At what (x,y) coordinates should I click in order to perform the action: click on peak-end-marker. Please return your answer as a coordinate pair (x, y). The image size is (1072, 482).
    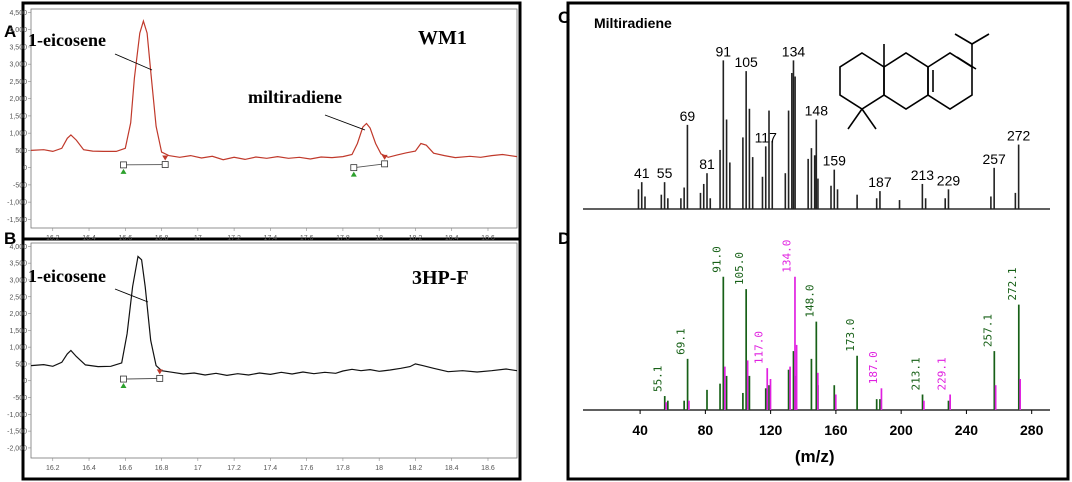
    Looking at the image, I should click on (160, 378).